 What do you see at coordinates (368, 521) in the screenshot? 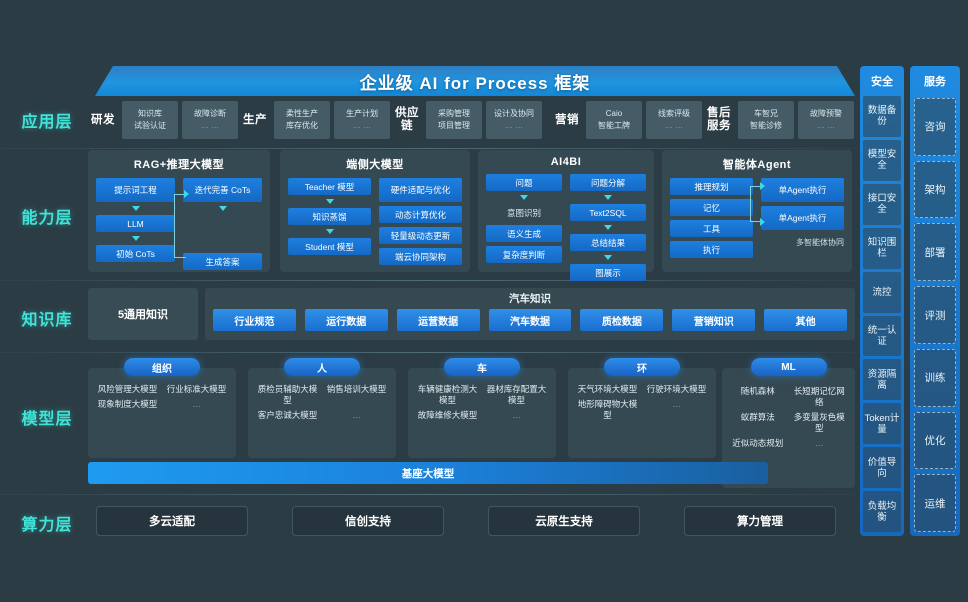
I see `compute-button-xinchuang: 信创支持` at bounding box center [368, 521].